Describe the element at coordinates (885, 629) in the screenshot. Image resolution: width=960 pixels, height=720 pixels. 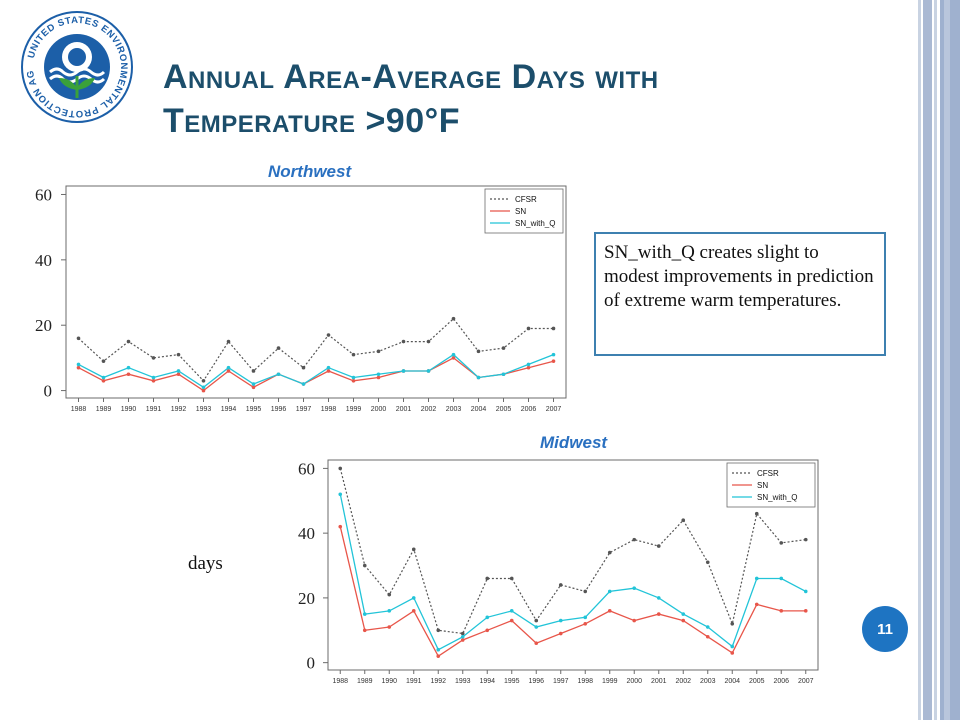
I see `page-number-badge: 11` at that location.